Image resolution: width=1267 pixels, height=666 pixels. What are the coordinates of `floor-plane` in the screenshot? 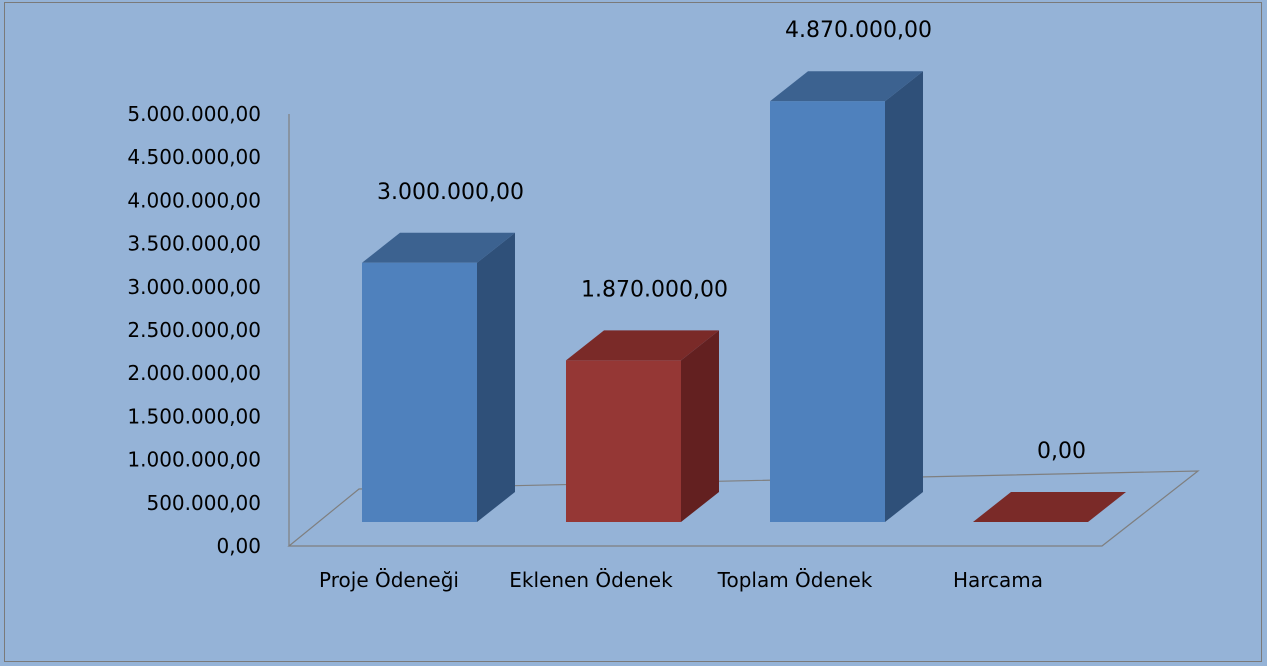 It's located at (743, 508).